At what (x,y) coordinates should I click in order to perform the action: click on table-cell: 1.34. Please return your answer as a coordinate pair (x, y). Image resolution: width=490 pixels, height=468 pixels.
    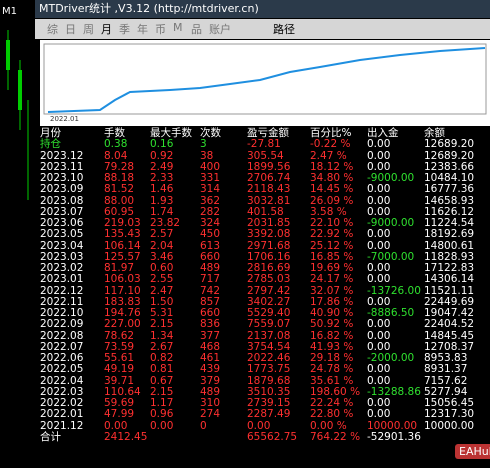
    Looking at the image, I should click on (162, 335).